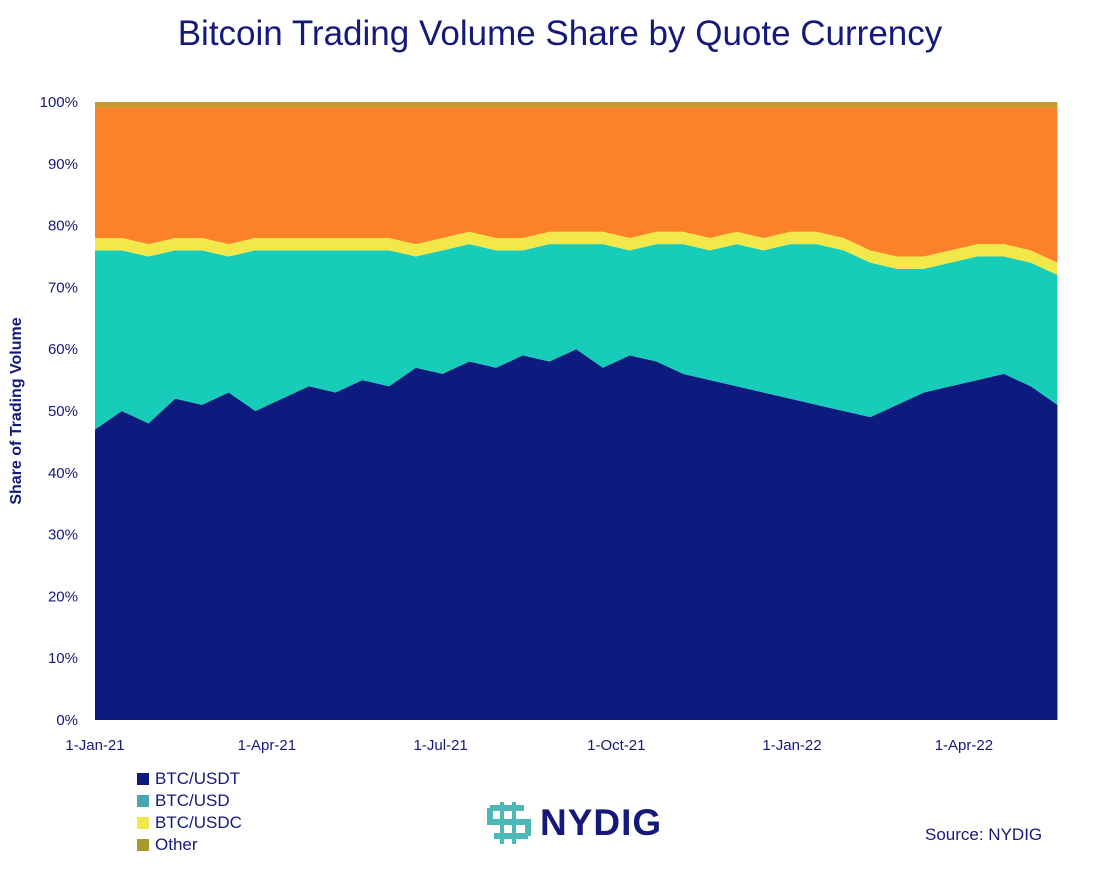  Describe the element at coordinates (63, 226) in the screenshot. I see `y-tick-label: 80%` at that location.